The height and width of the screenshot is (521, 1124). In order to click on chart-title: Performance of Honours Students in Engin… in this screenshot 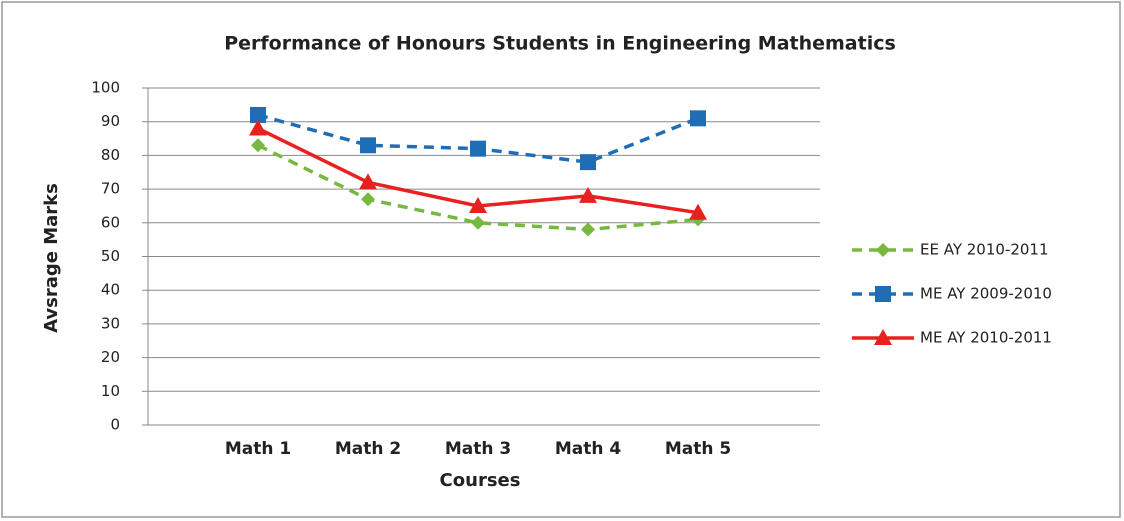, I will do `click(560, 44)`.